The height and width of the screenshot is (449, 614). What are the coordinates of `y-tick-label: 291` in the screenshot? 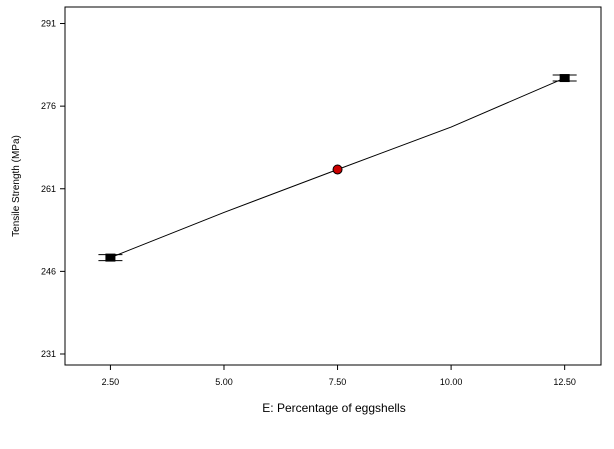 It's located at (48, 24).